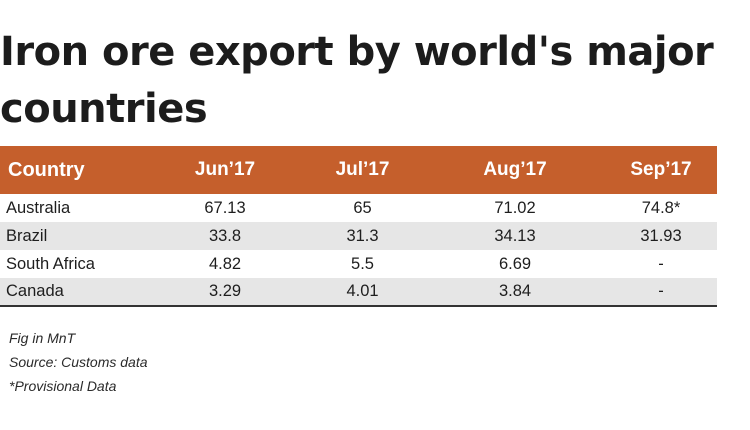 Image resolution: width=750 pixels, height=430 pixels. I want to click on source-note: Source: Customs data, so click(78, 362).